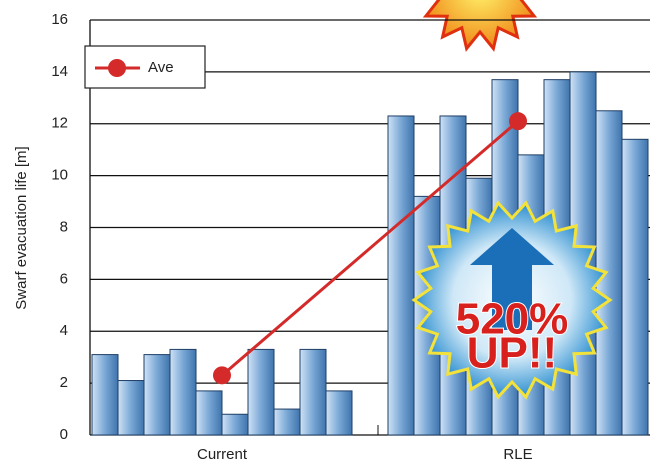 This screenshot has width=661, height=465. Describe the element at coordinates (59, 175) in the screenshot. I see `y-tick-label: 10` at that location.